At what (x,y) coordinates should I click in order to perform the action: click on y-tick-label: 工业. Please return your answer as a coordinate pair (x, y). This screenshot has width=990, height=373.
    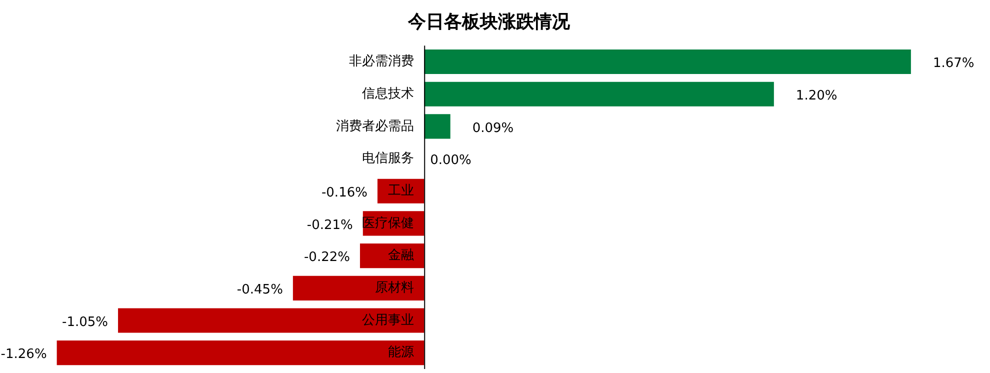
    Looking at the image, I should click on (401, 191).